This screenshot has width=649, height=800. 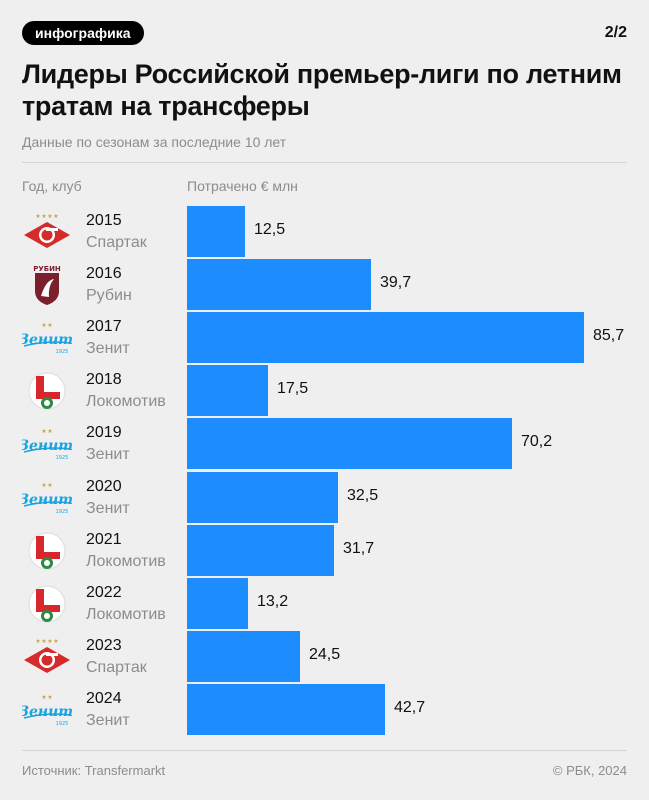 What do you see at coordinates (324, 390) in the screenshot?
I see `chart-row: 2018 Локомотив 17,5` at bounding box center [324, 390].